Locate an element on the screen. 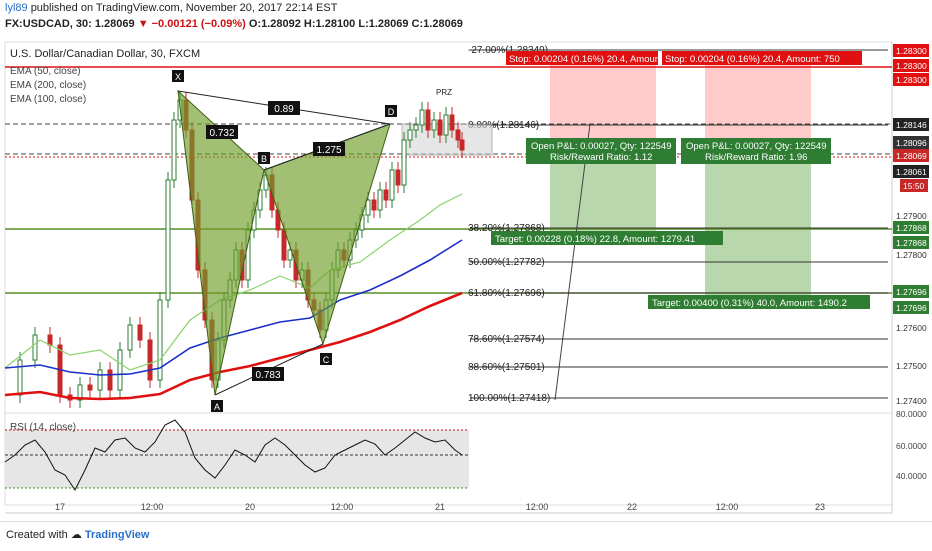 This screenshot has height=551, width=932. time-tick: 12:00 is located at coordinates (727, 507).